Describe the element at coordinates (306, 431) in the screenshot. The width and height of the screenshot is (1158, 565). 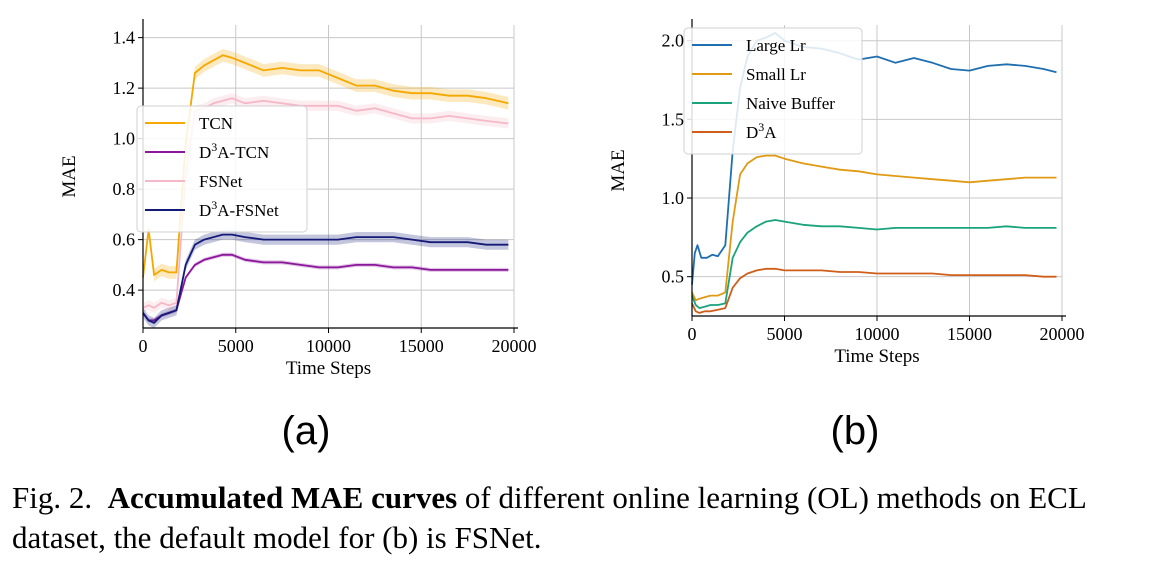
I see `panel-a-label: (a)` at that location.